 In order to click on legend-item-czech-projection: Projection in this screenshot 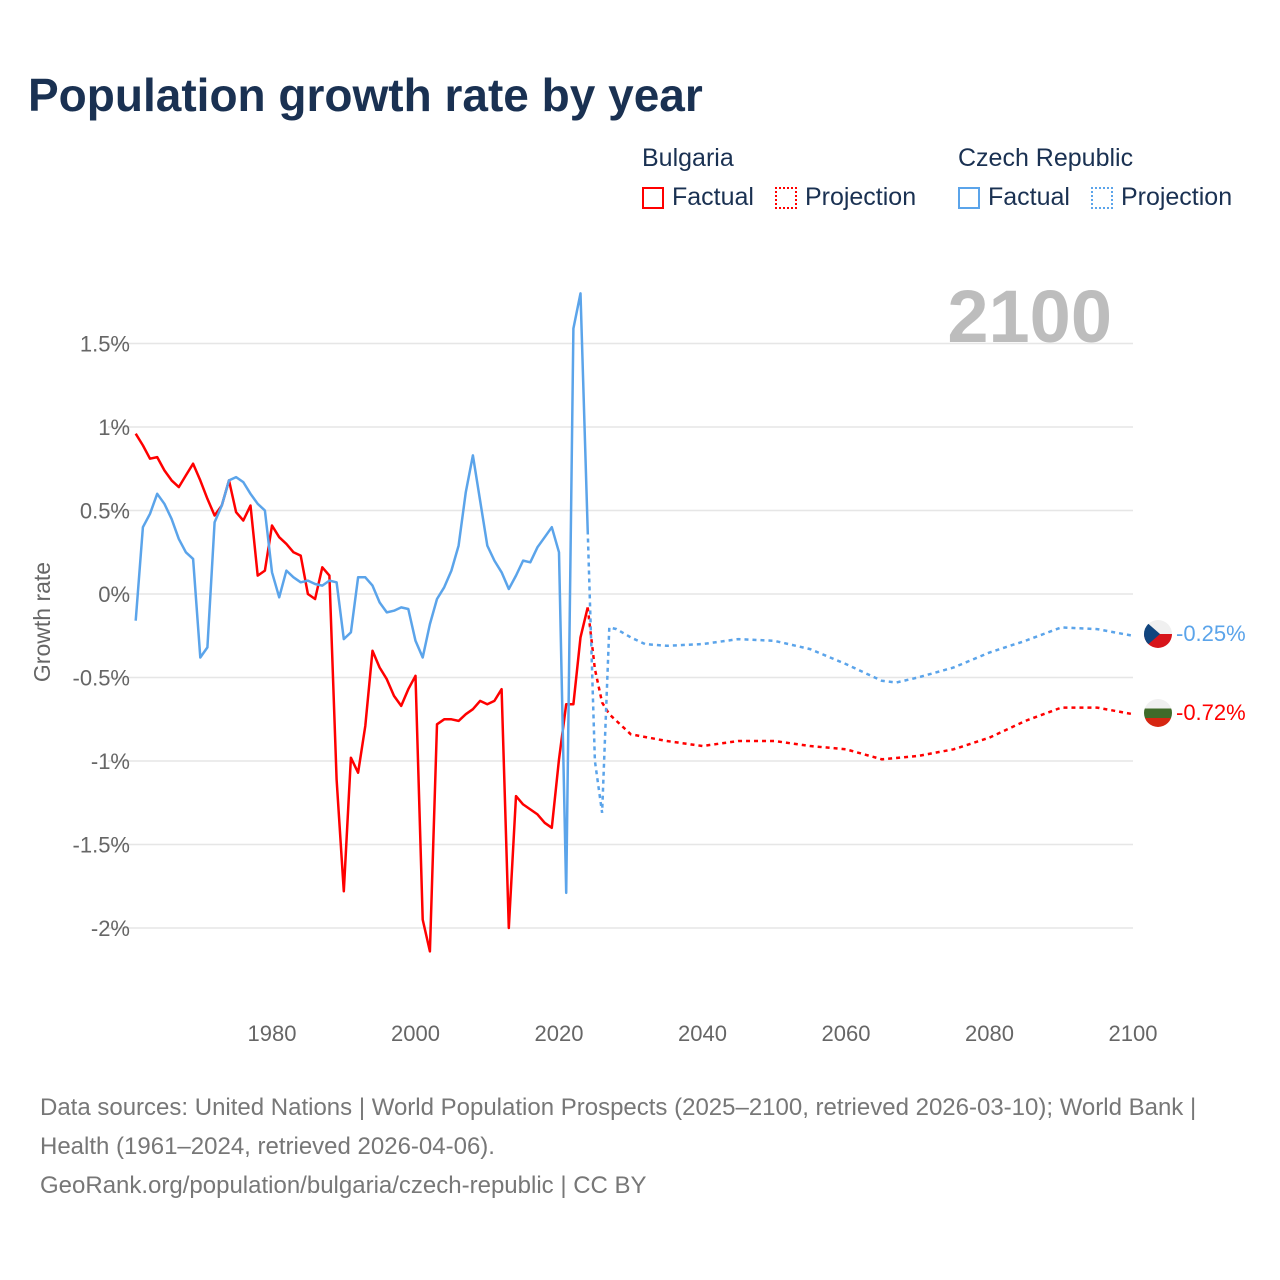, I will do `click(1161, 197)`.